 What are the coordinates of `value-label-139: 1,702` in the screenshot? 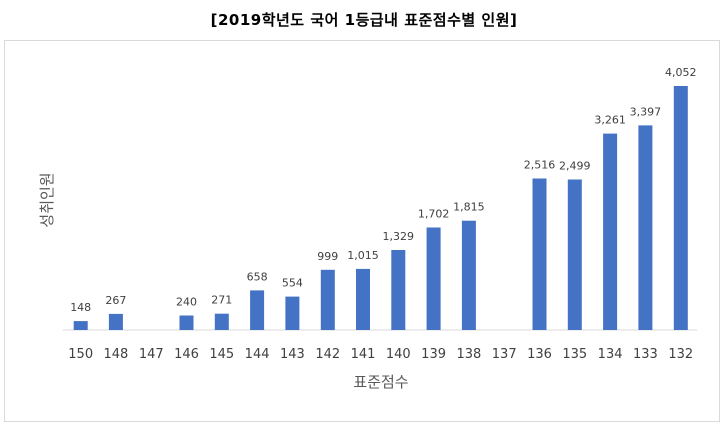 It's located at (434, 214).